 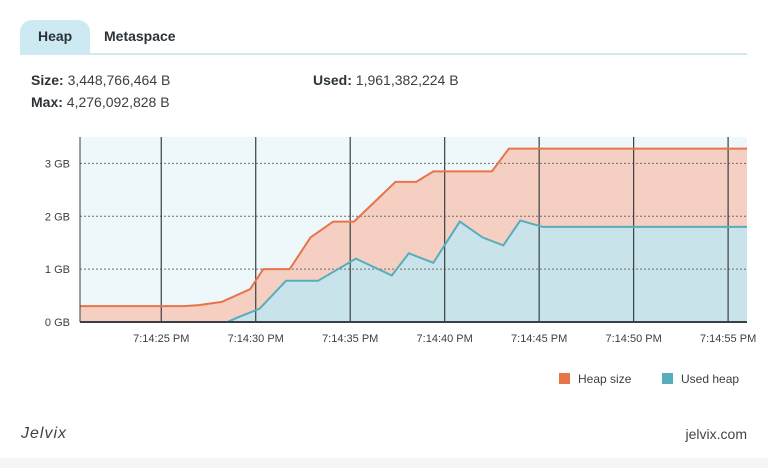 I want to click on size-value: 3,448,766,464 B, so click(x=119, y=80).